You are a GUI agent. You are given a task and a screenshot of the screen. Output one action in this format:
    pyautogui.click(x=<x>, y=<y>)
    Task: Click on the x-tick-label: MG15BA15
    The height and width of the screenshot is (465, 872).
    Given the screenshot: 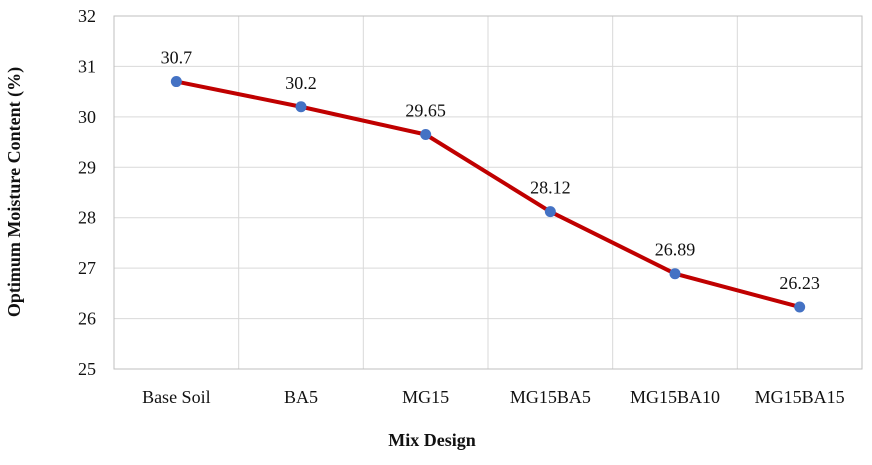 What is the action you would take?
    pyautogui.click(x=800, y=397)
    